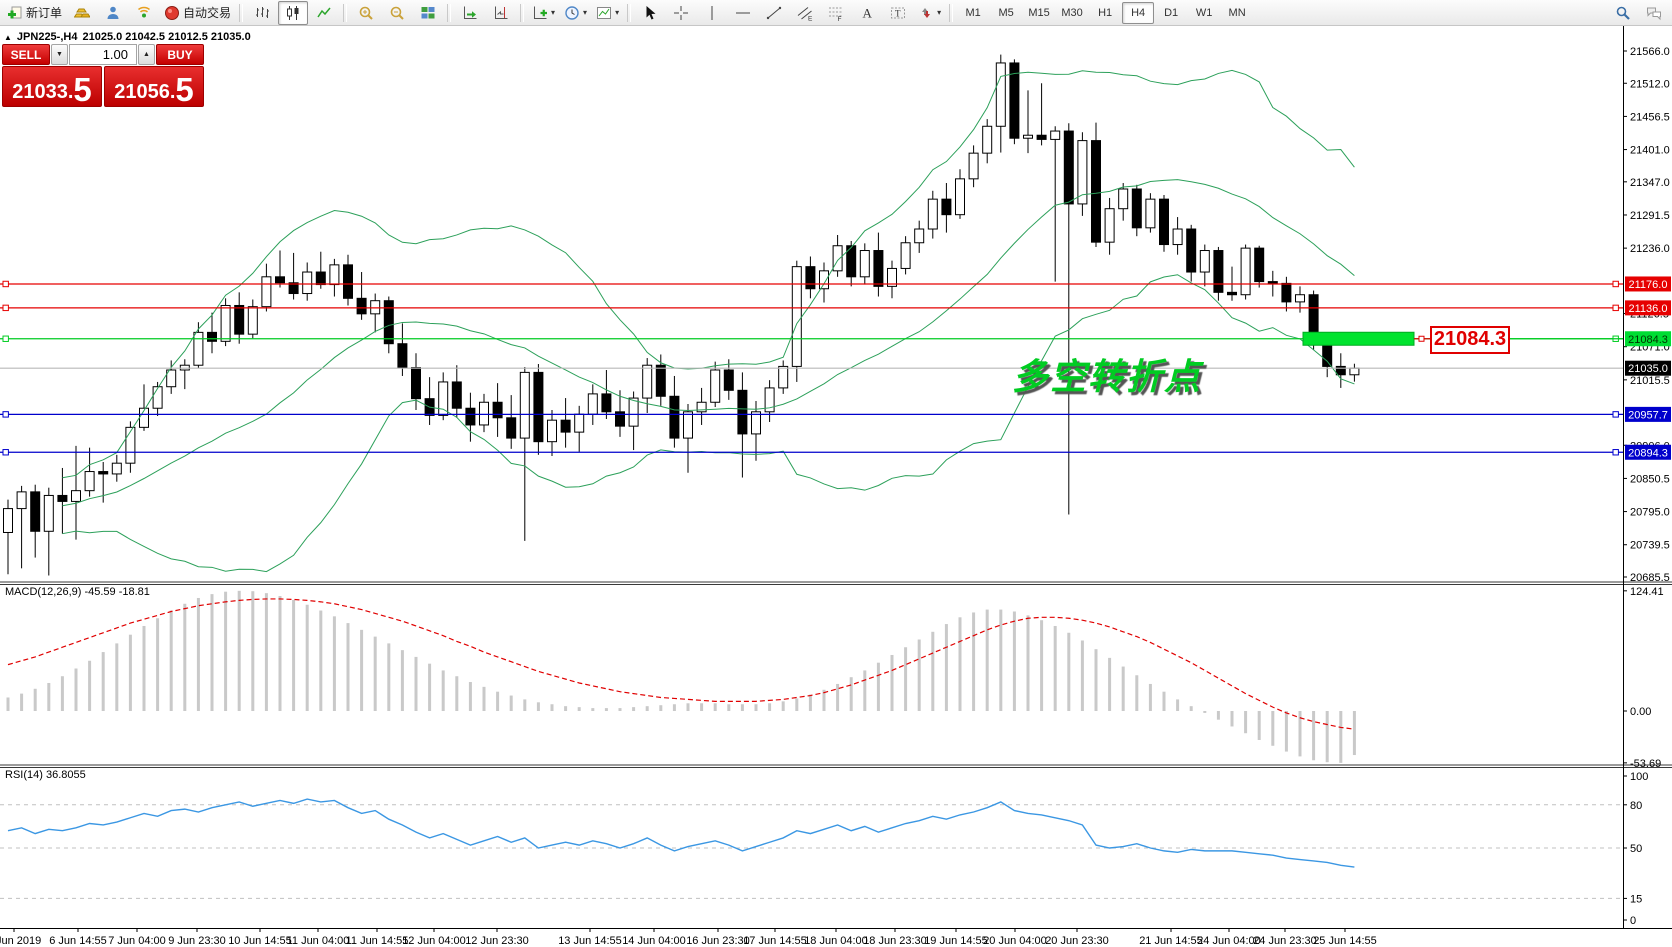 This screenshot has height=947, width=1672. I want to click on timeframe-d1-button: D1, so click(1171, 12).